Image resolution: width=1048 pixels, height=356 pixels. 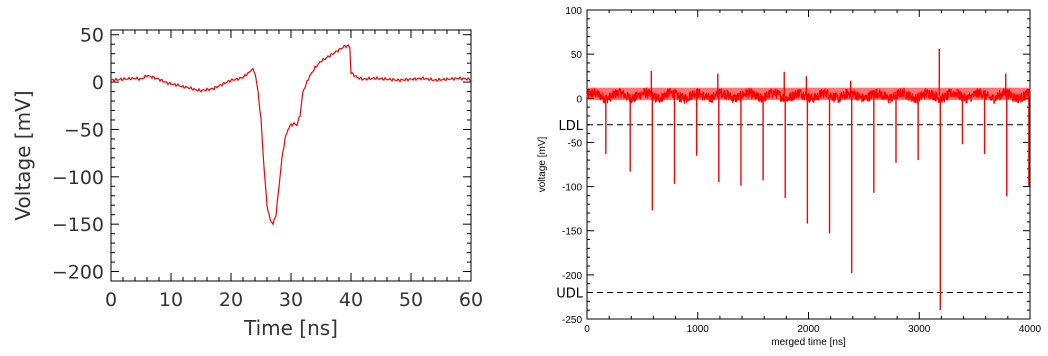 What do you see at coordinates (919, 329) in the screenshot?
I see `x-tick-label: 3000` at bounding box center [919, 329].